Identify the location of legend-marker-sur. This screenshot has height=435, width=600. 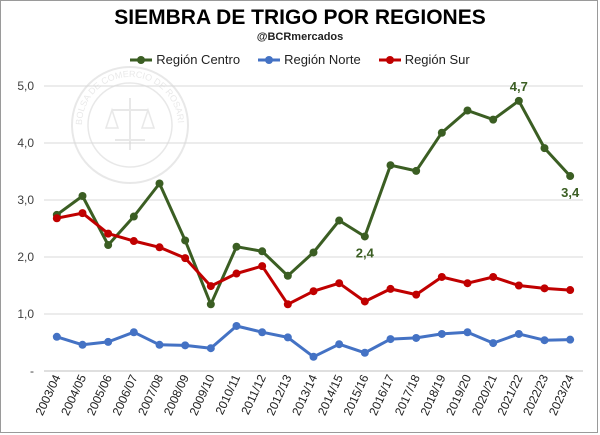
(389, 59).